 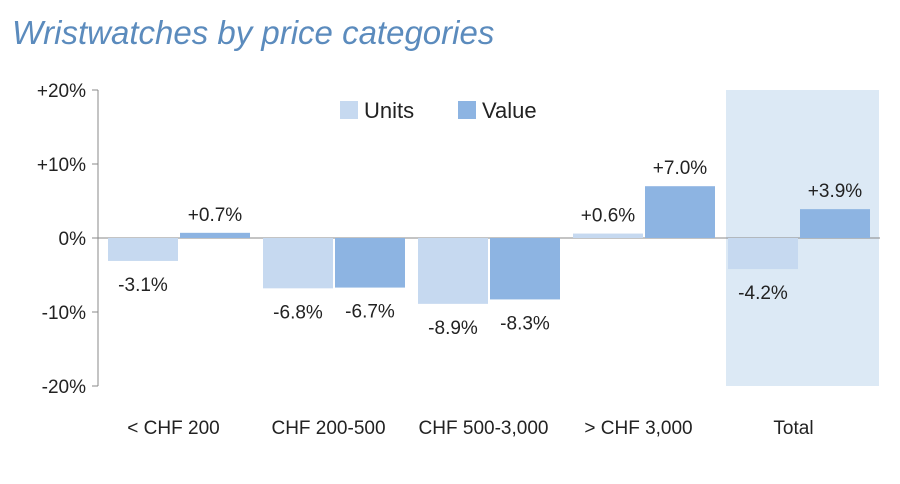 I want to click on chart-title: Wristwatches by price categories, so click(x=253, y=32).